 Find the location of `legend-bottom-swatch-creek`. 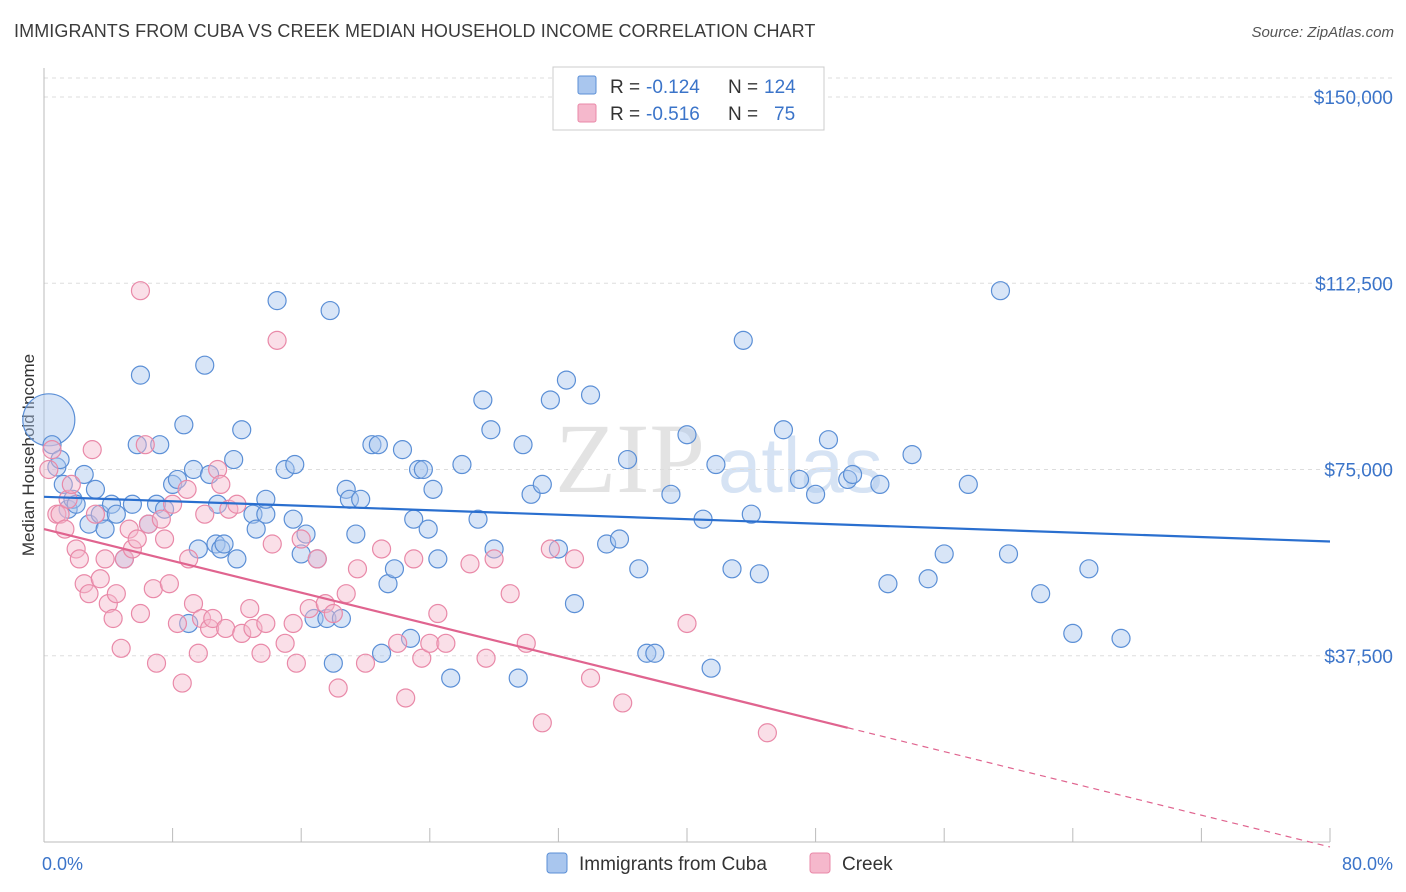

legend-bottom-swatch-creek is located at coordinates (820, 863).